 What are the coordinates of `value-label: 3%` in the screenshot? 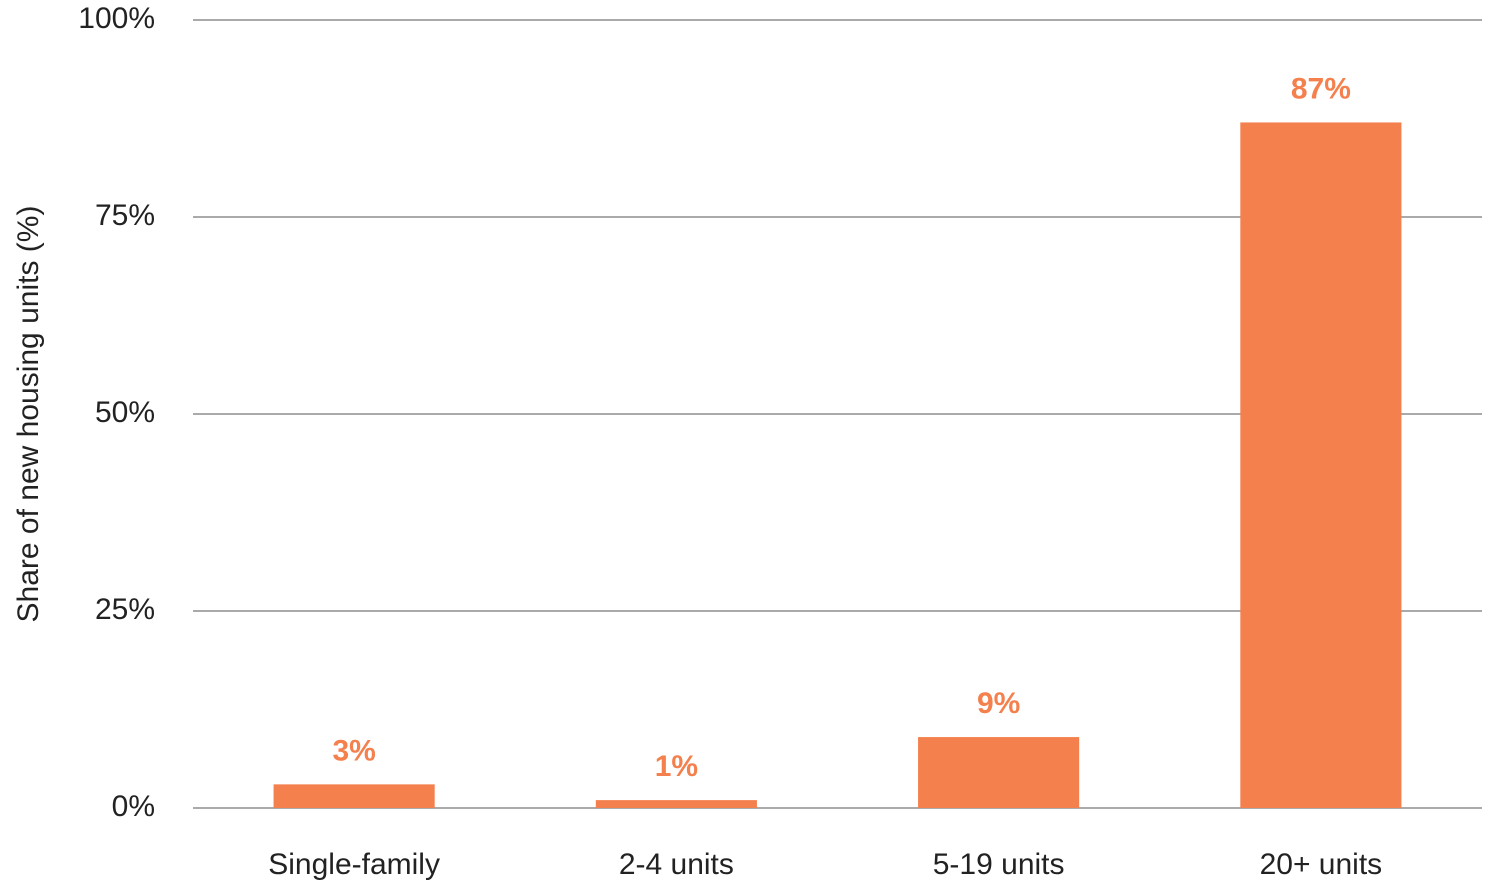 It's located at (353, 750).